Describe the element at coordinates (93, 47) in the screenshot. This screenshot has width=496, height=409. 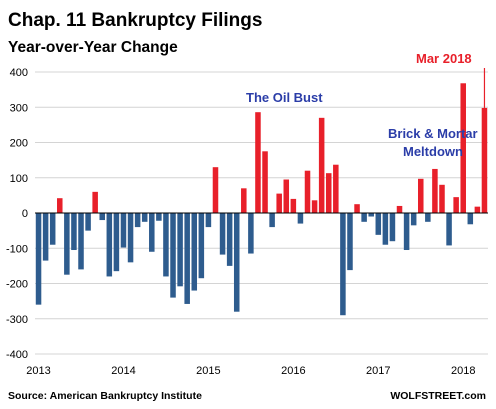
I see `chart-subtitle: Year-over-Year Change` at that location.